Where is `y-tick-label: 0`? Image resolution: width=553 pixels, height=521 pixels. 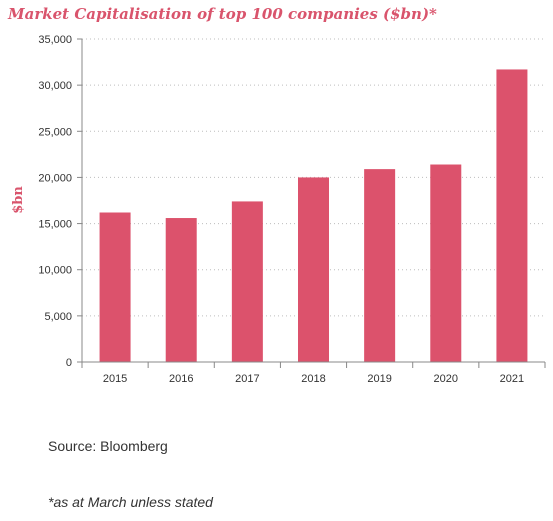
y-tick-label: 0 is located at coordinates (69, 363).